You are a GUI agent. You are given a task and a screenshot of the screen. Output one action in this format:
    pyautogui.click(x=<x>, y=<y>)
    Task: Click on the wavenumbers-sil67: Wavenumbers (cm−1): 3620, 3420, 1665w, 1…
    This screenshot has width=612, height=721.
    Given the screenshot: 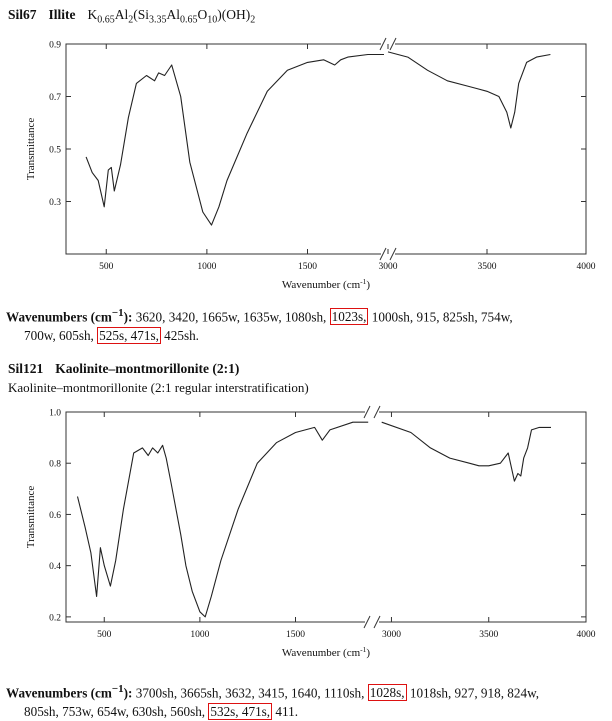 What is the action you would take?
    pyautogui.click(x=306, y=324)
    